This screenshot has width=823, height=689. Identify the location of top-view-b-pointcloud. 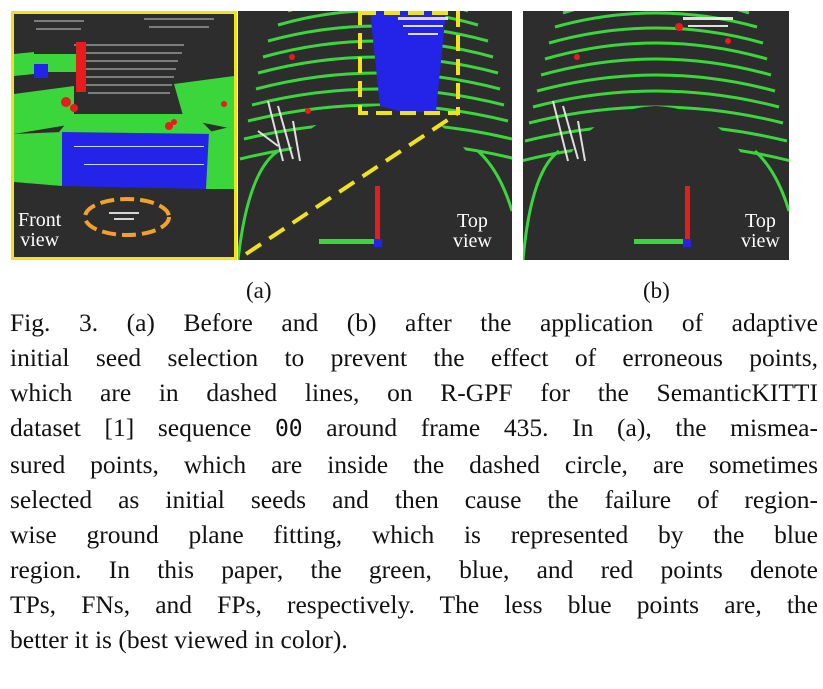
(656, 135).